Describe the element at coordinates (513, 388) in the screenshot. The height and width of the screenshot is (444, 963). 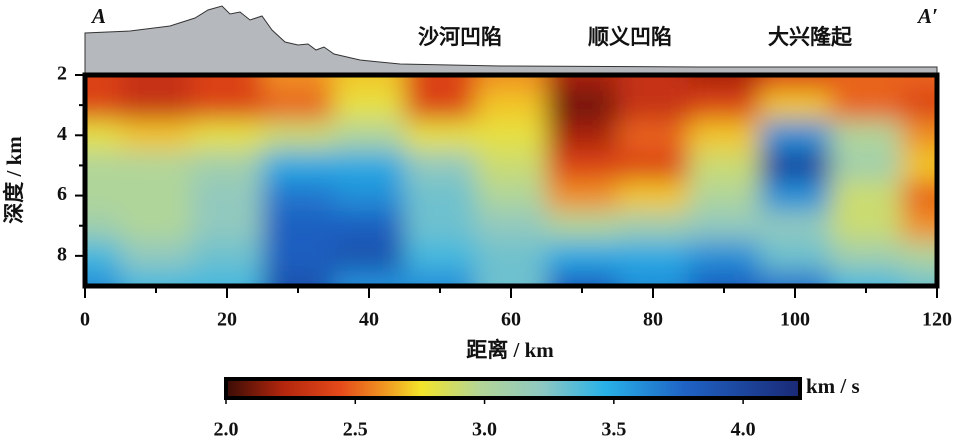
I see `colorbar` at that location.